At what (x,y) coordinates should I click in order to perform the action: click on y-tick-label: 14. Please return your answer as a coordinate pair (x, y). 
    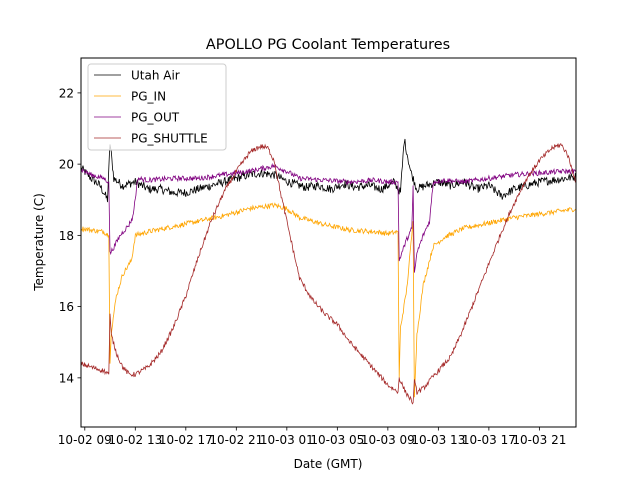
    Looking at the image, I should click on (66, 378).